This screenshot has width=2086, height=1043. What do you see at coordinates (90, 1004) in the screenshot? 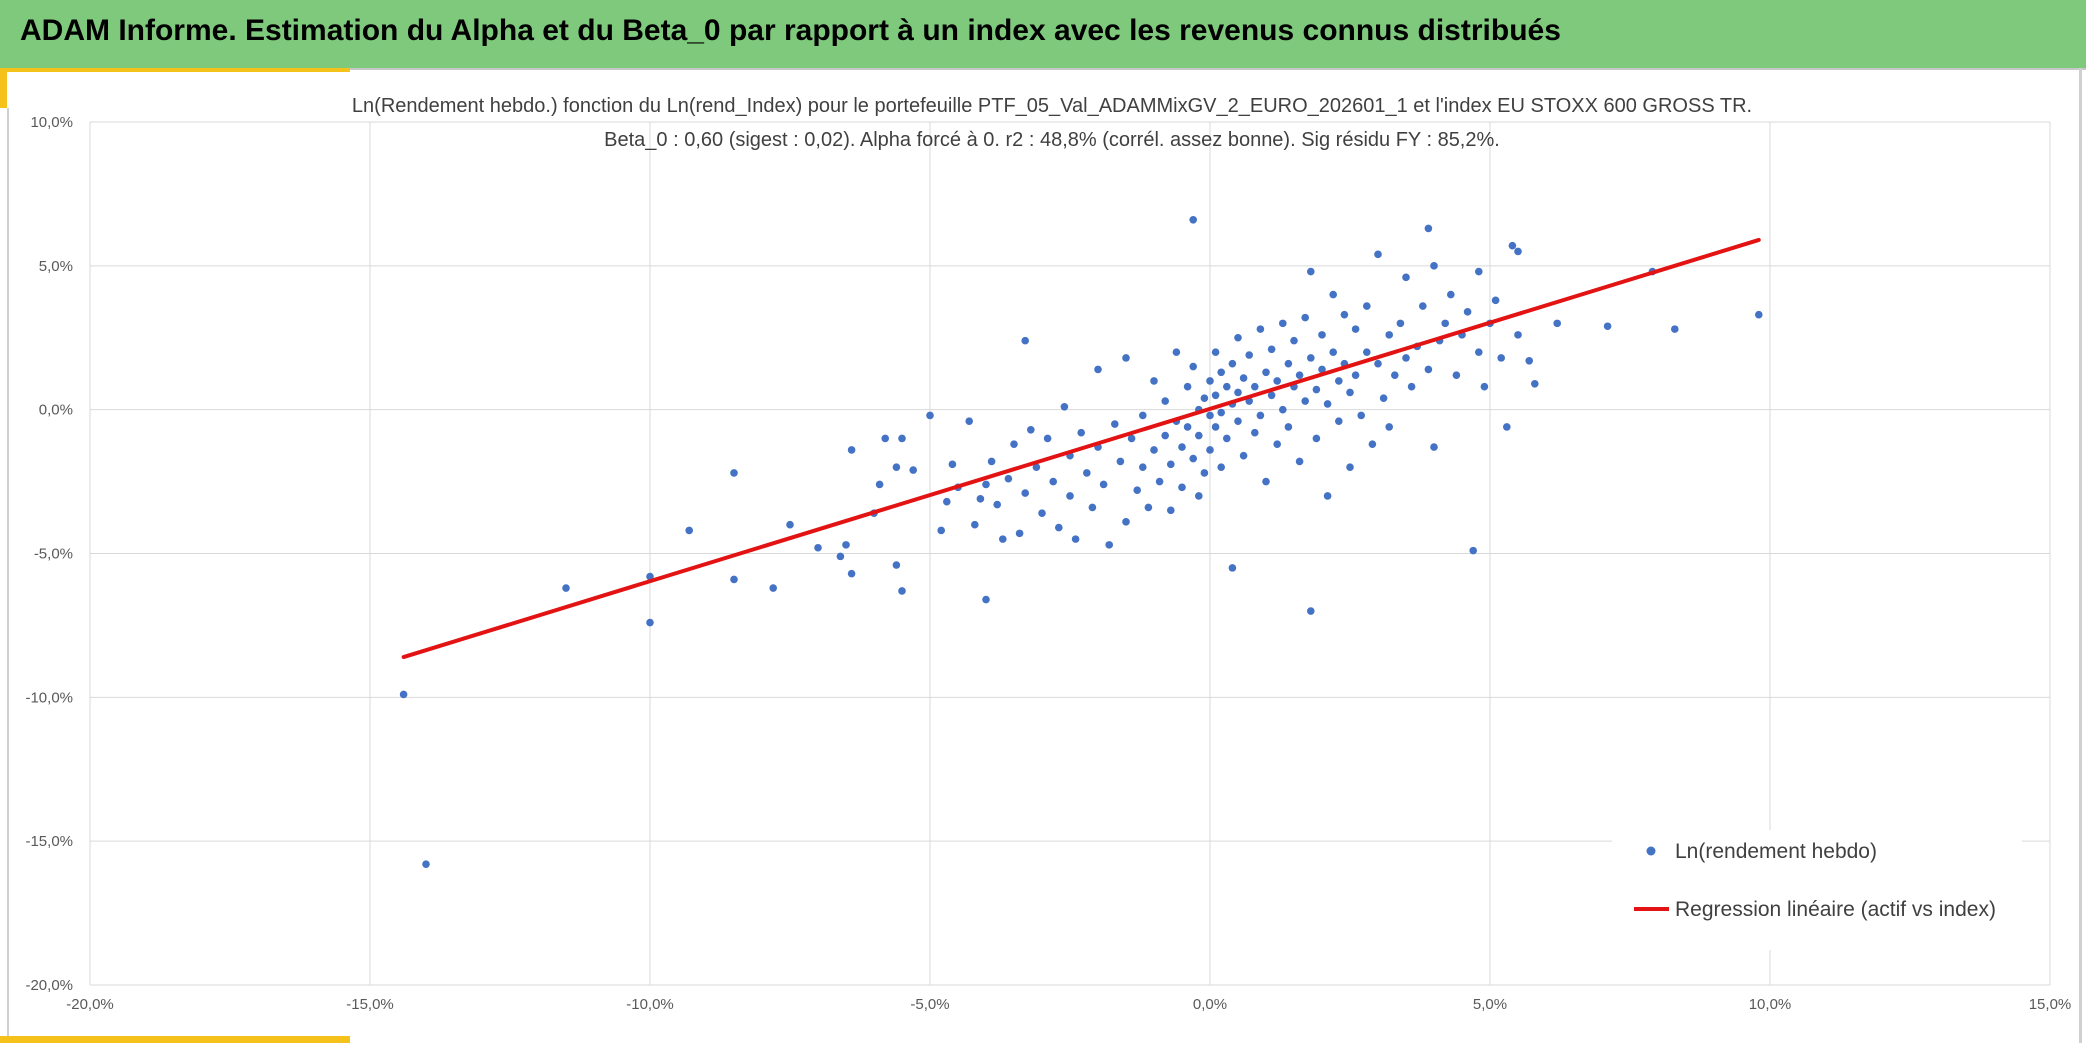
I see `x-tick-label: -20,0%` at bounding box center [90, 1004].